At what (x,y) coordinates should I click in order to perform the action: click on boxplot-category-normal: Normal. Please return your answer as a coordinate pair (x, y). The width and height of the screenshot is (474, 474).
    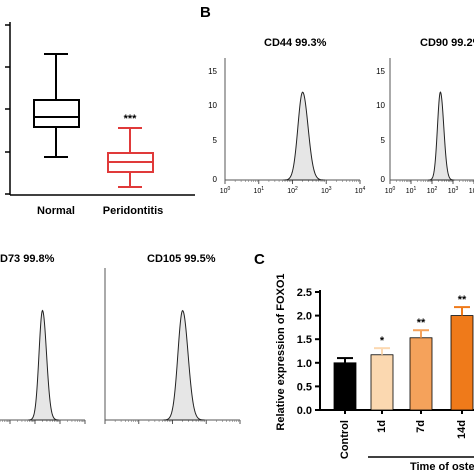
    Looking at the image, I should click on (56, 211).